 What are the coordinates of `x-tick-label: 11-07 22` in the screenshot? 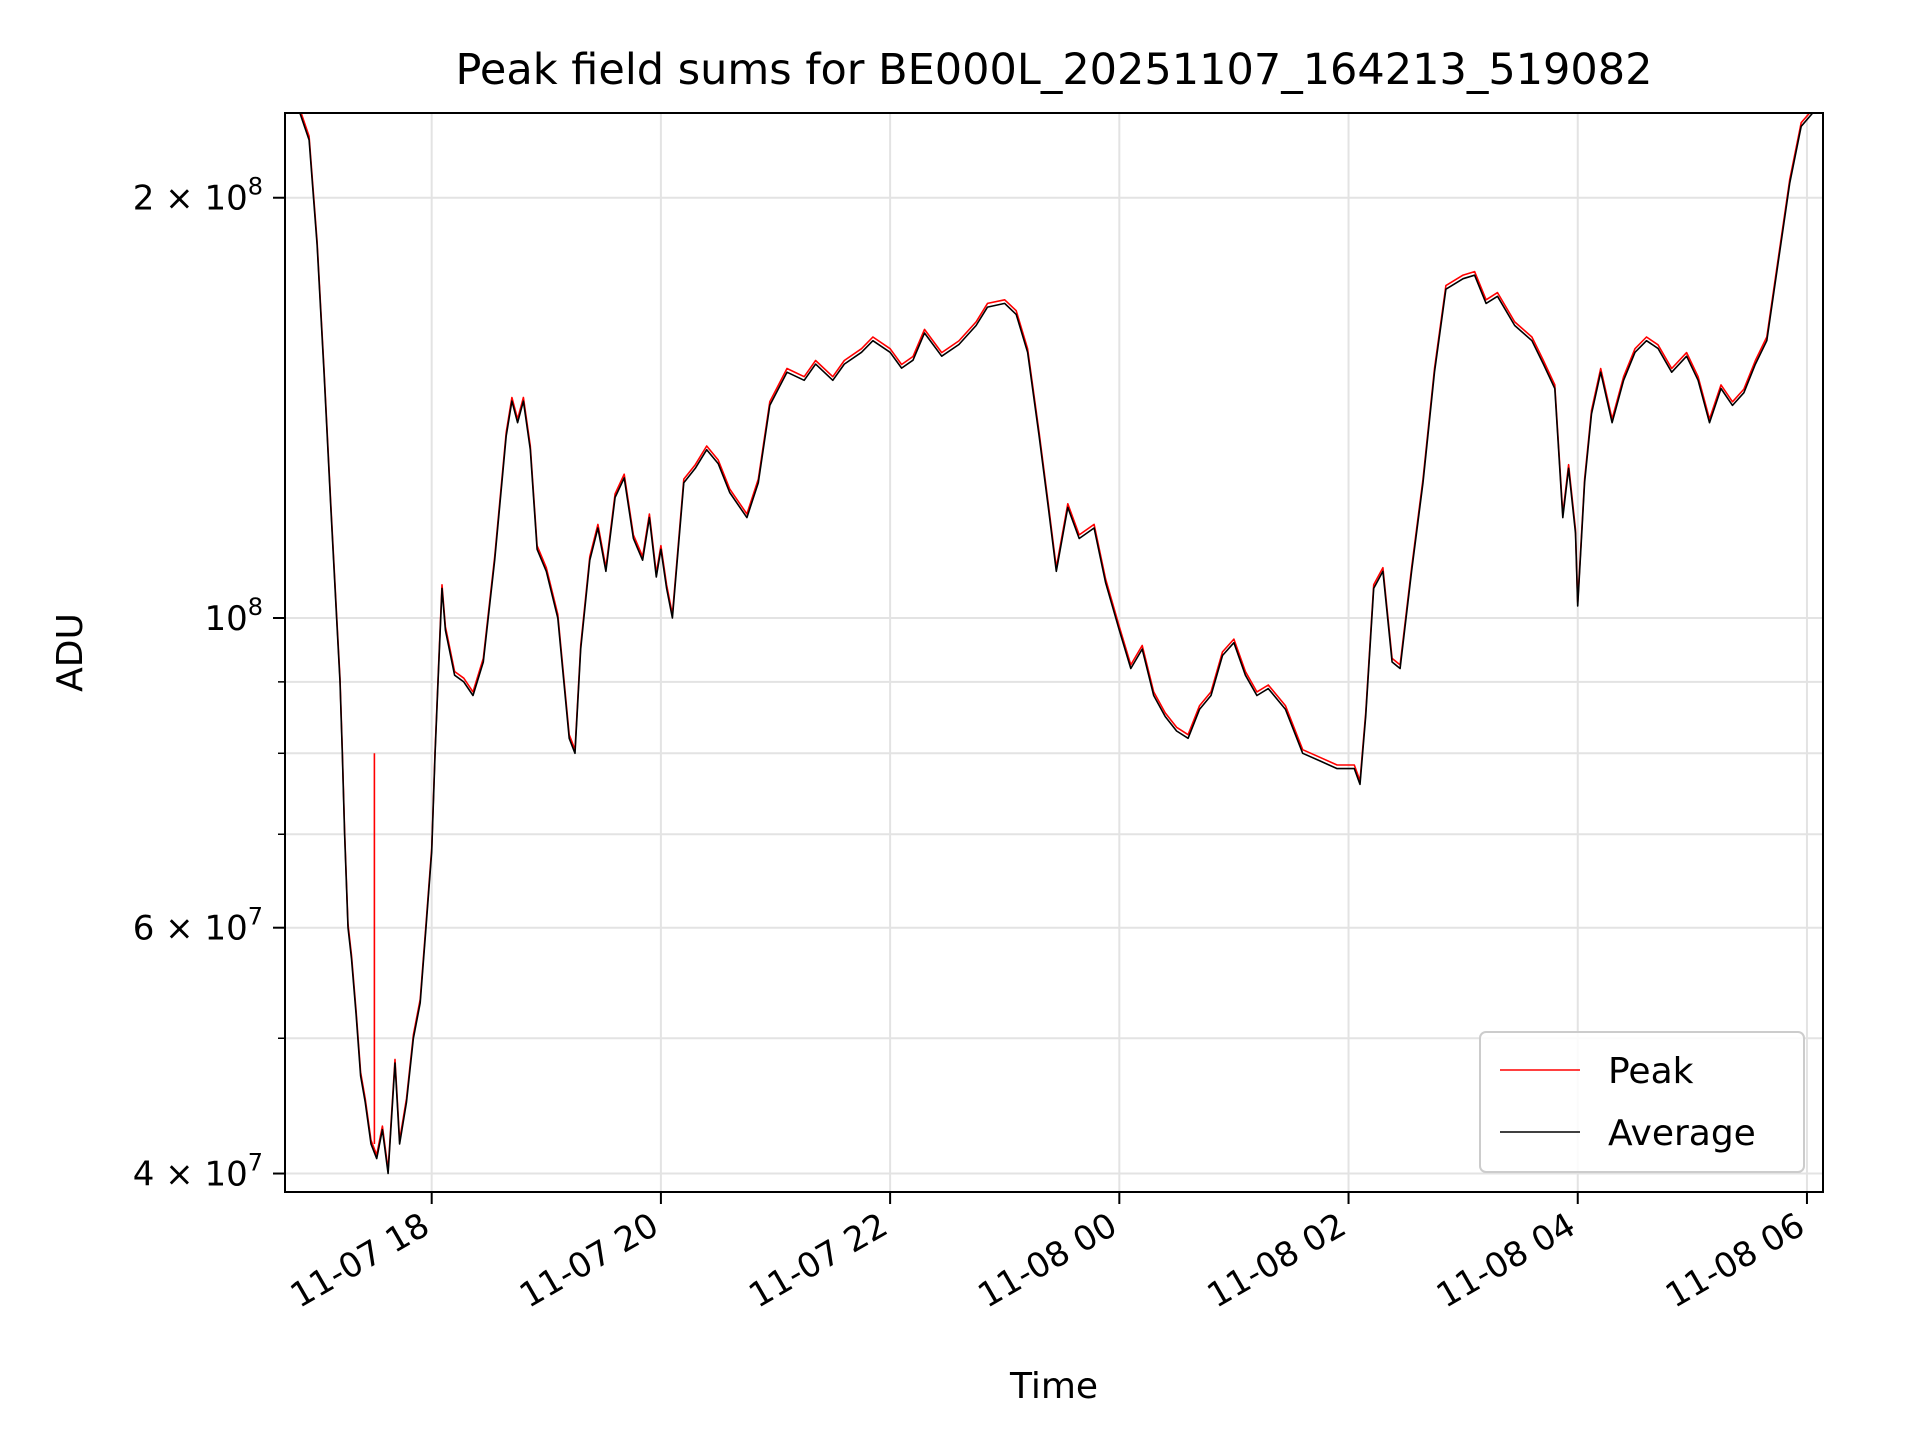 It's located at (818, 1260).